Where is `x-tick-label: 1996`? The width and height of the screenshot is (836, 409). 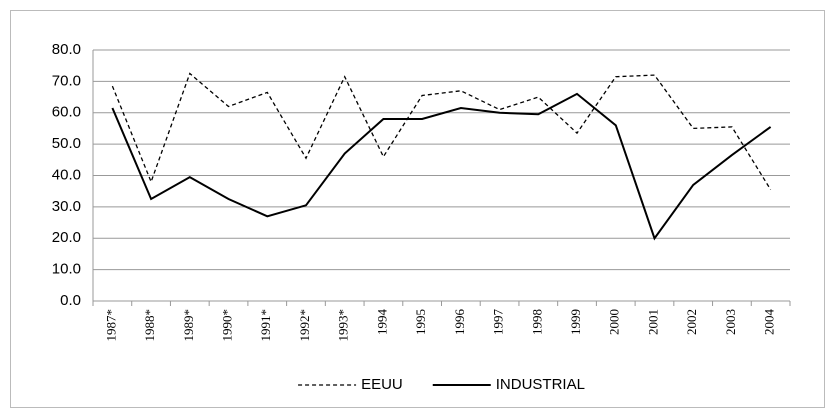 x-tick-label: 1996 is located at coordinates (459, 322).